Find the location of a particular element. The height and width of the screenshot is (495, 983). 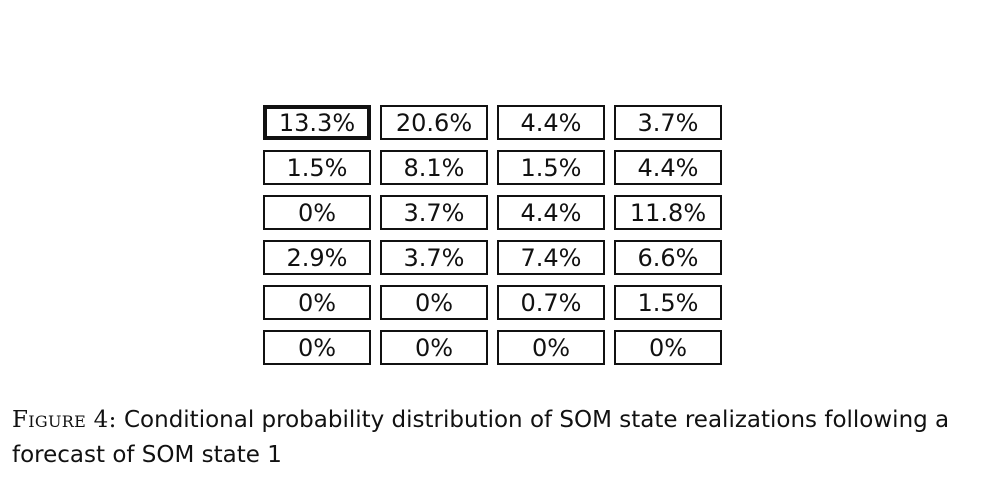

som-cell-r3-c2: 3.7% is located at coordinates (434, 212).